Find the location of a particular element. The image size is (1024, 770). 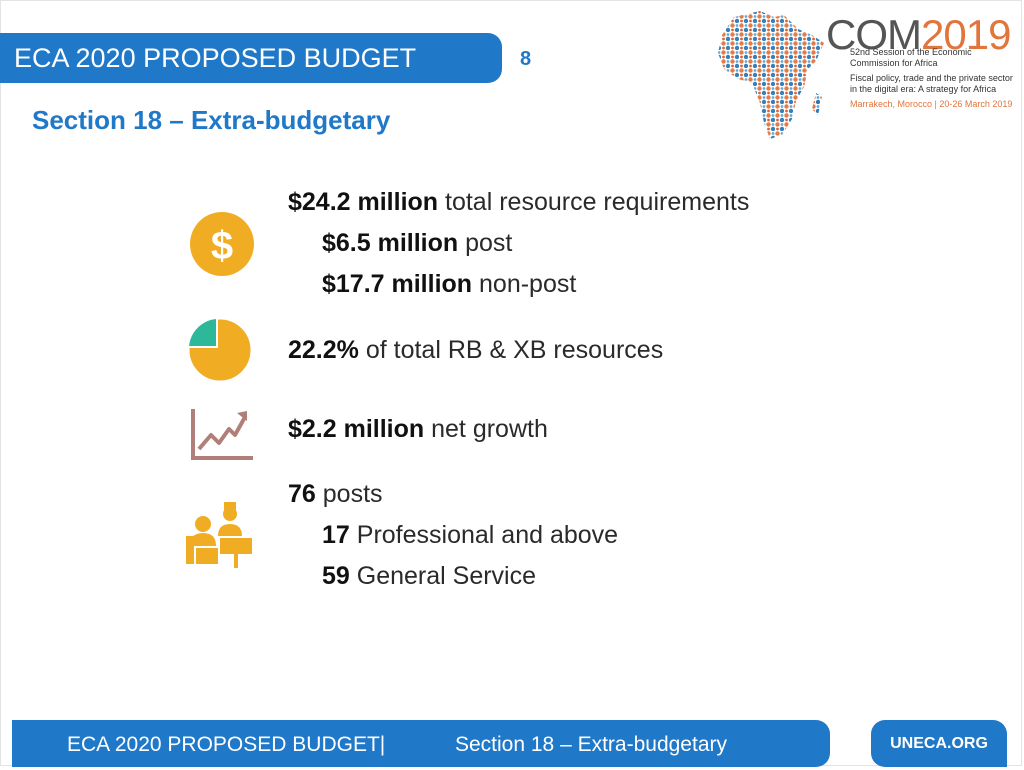

page-number: 8 is located at coordinates (526, 59).